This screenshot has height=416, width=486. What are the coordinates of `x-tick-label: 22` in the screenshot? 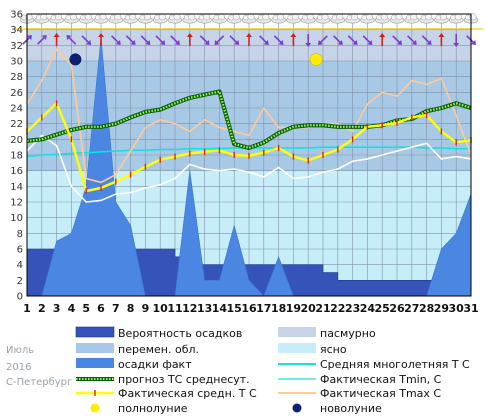 It's located at (337, 308).